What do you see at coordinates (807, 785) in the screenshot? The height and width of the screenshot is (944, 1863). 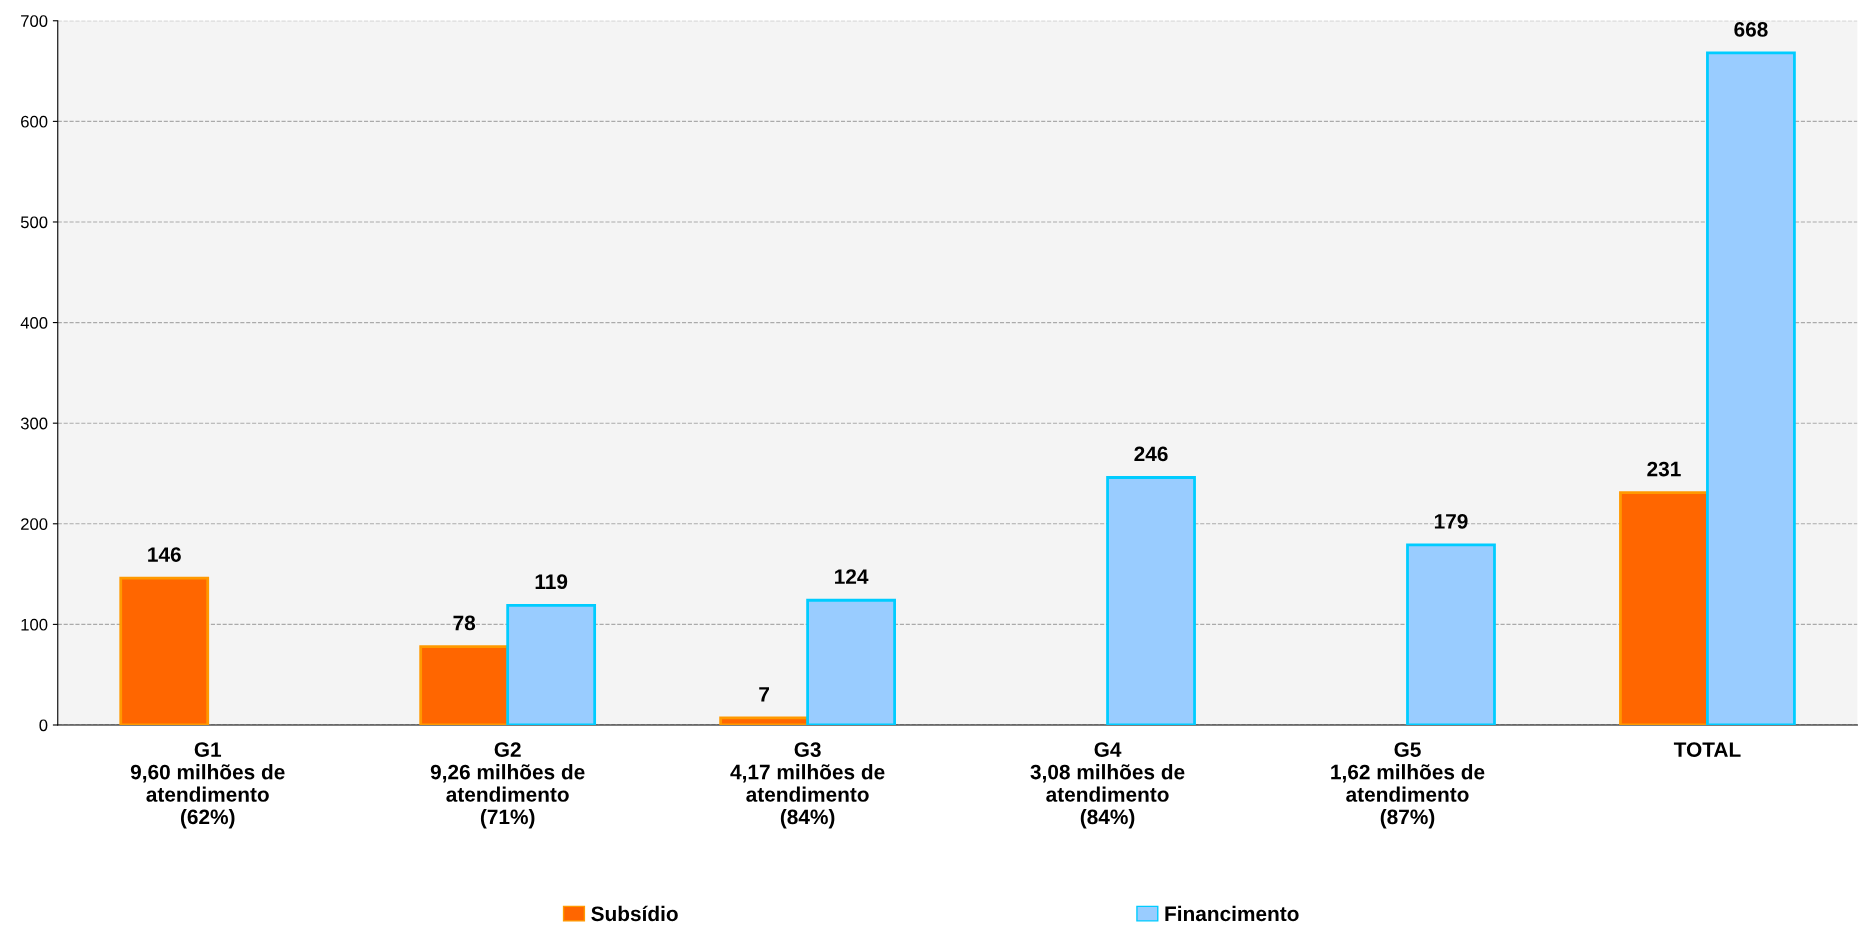 I see `x-tick-label: G3 4,17 milhões de atendimento (84%)` at bounding box center [807, 785].